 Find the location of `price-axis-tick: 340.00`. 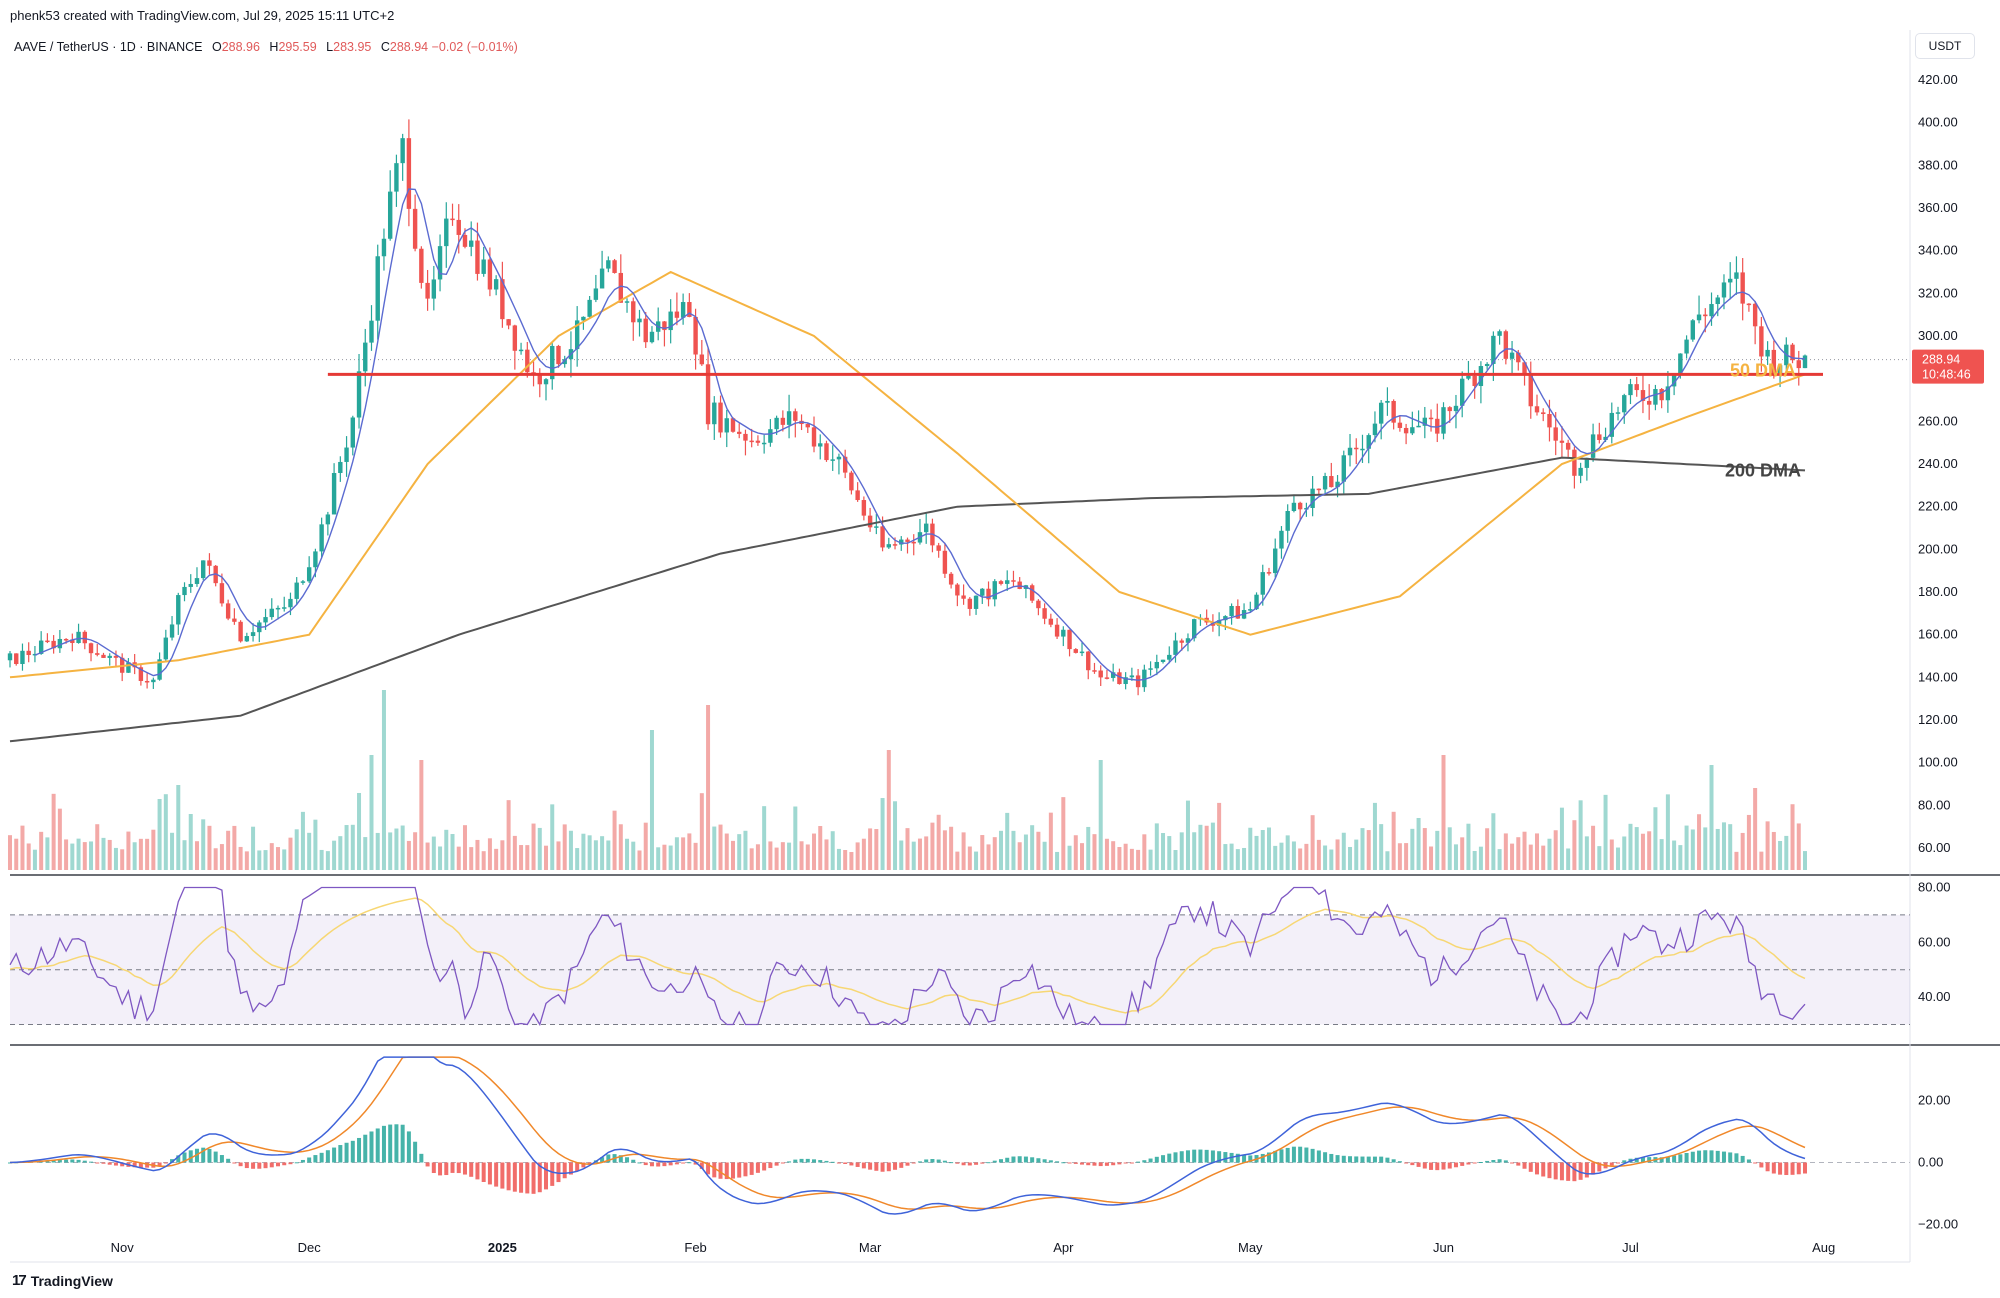

price-axis-tick: 340.00 is located at coordinates (1938, 250).